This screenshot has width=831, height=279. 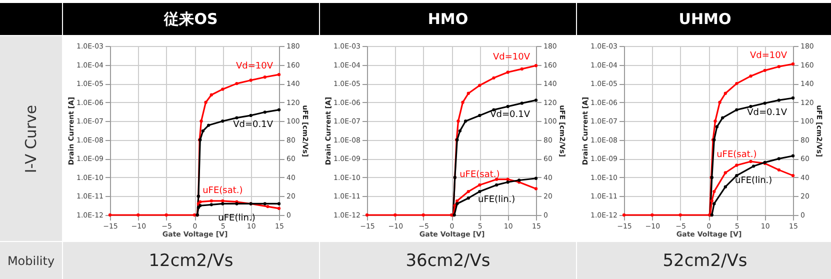 I want to click on text: 52cm2/Vs, so click(x=704, y=260).